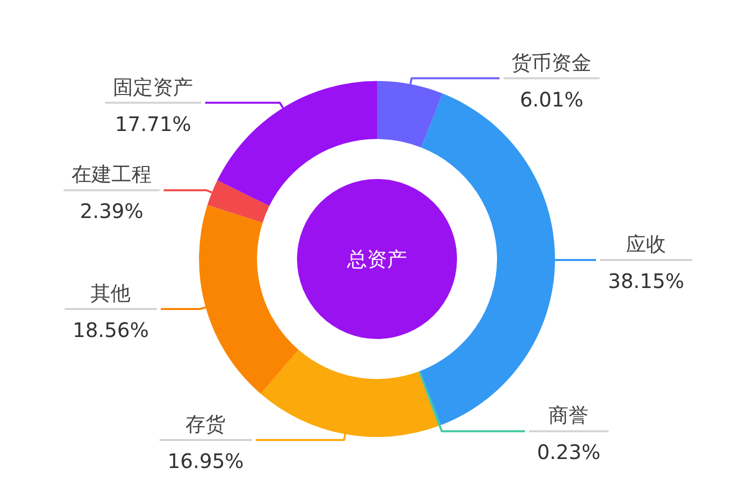 The height and width of the screenshot is (496, 742). I want to click on slice-label: 货币资金, so click(552, 62).